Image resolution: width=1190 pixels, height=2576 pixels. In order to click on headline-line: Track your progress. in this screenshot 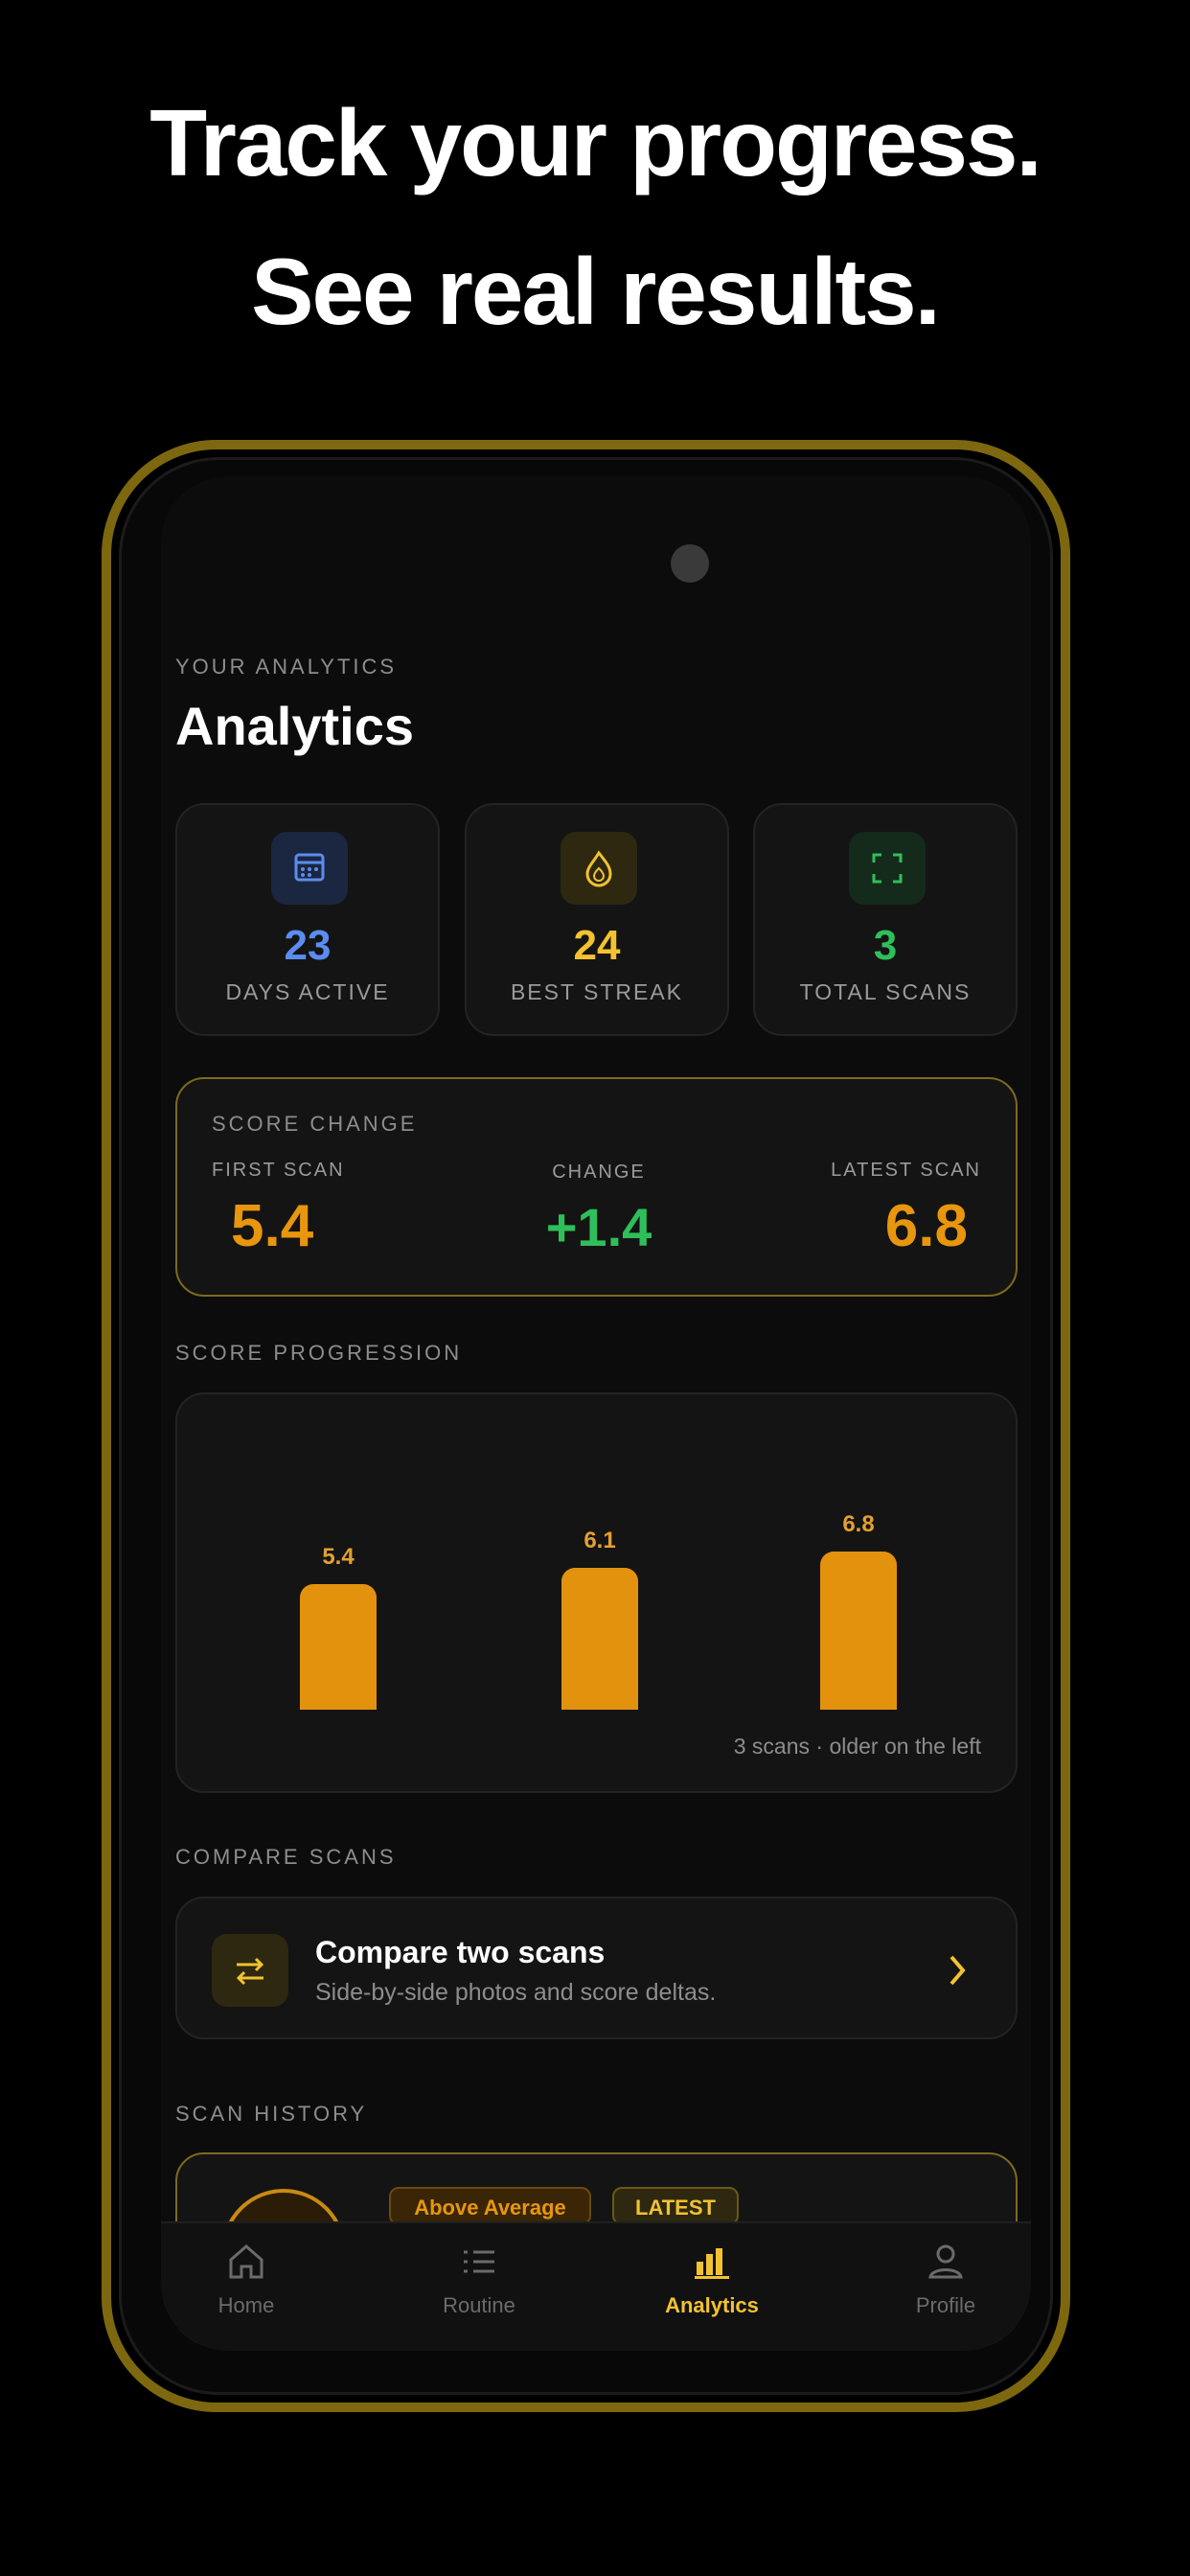, I will do `click(595, 143)`.